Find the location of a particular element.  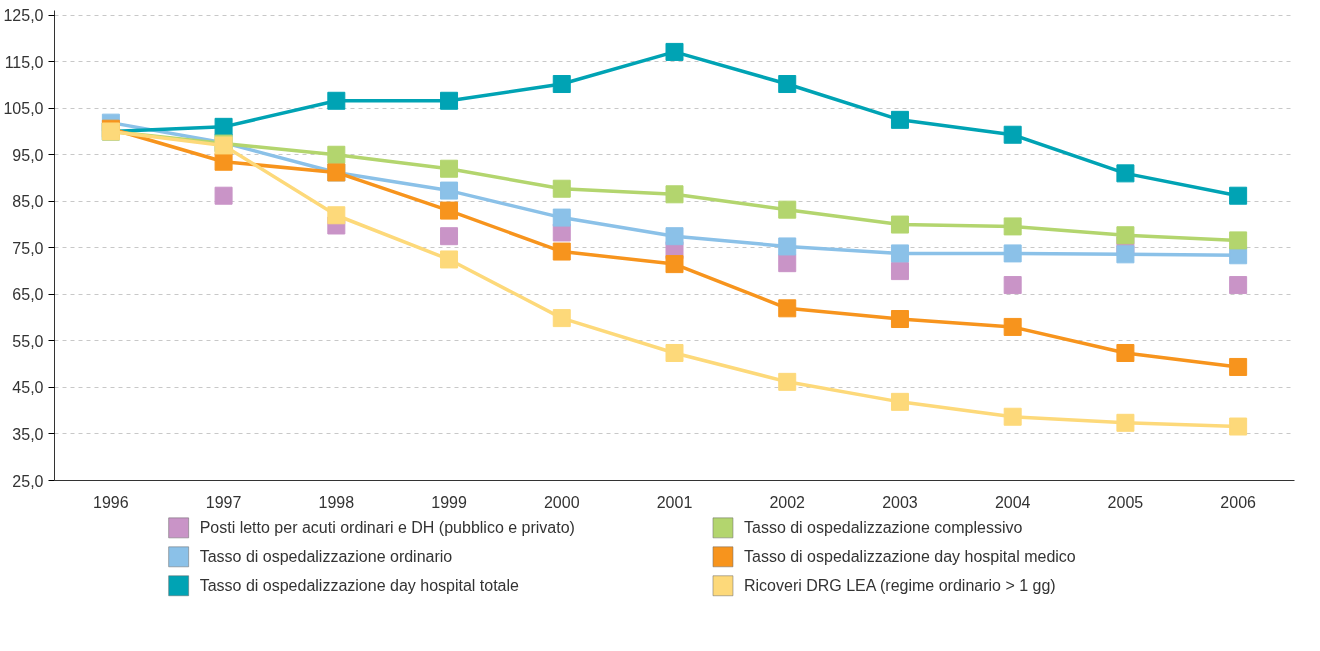

x-tick-label: 1996 is located at coordinates (111, 502).